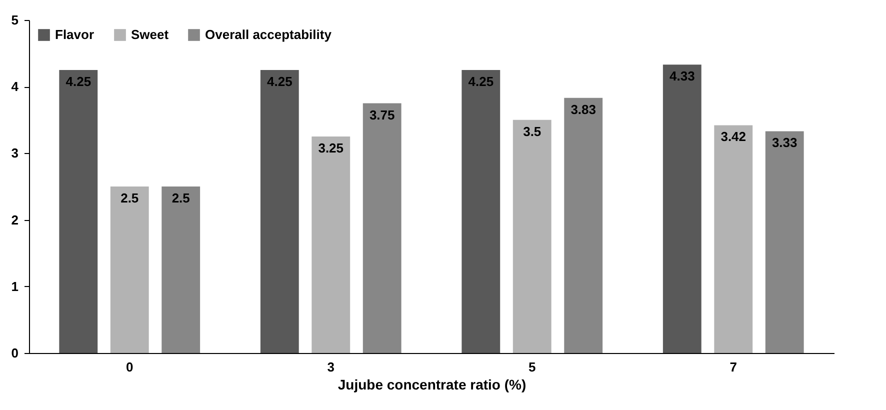  Describe the element at coordinates (733, 367) in the screenshot. I see `x-tick-label: 7` at that location.